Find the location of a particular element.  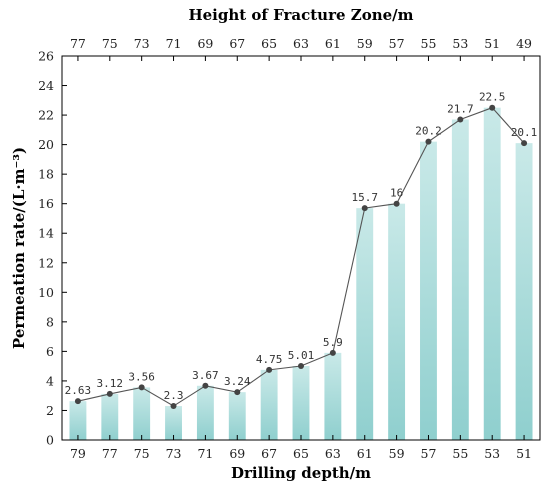

y-tick-label: 16 is located at coordinates (46, 203).